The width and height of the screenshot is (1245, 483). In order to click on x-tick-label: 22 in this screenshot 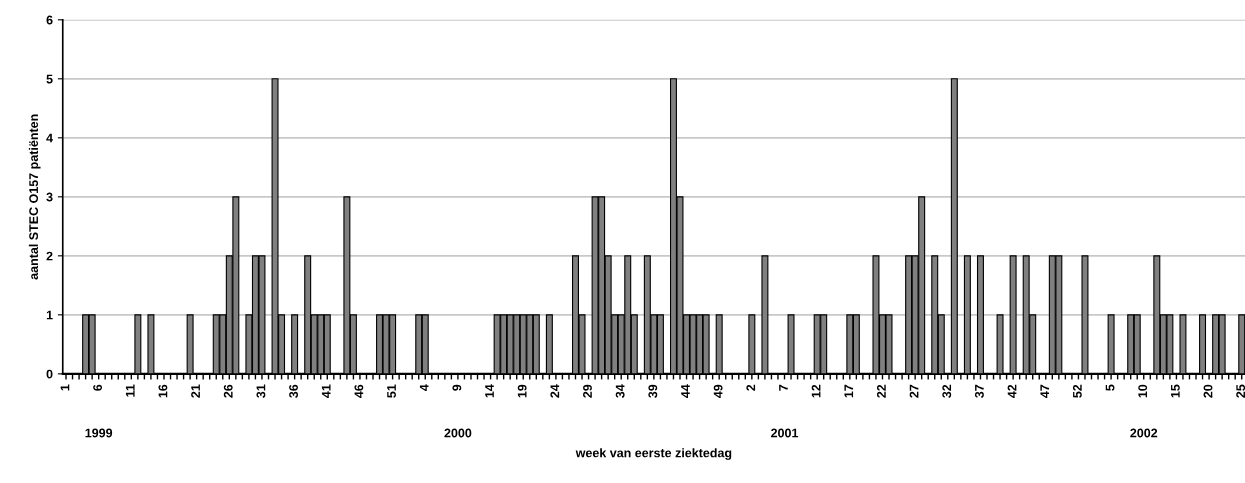, I will do `click(881, 391)`.